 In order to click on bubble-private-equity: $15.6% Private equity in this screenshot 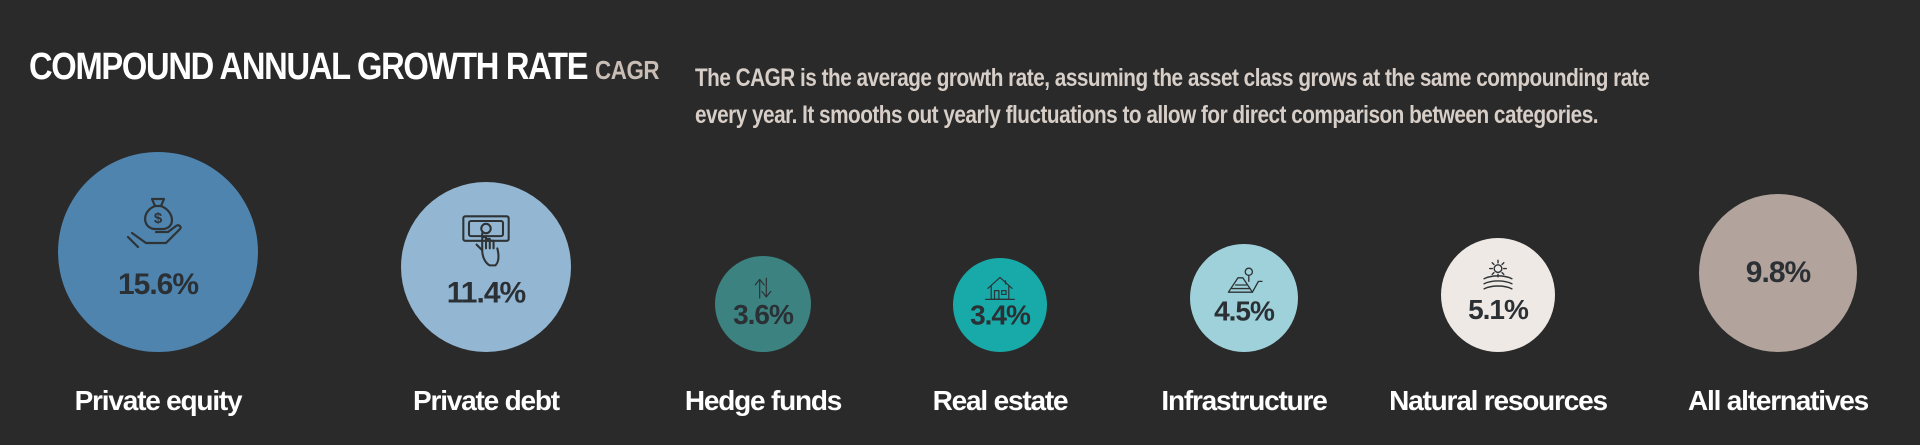, I will do `click(158, 284)`.